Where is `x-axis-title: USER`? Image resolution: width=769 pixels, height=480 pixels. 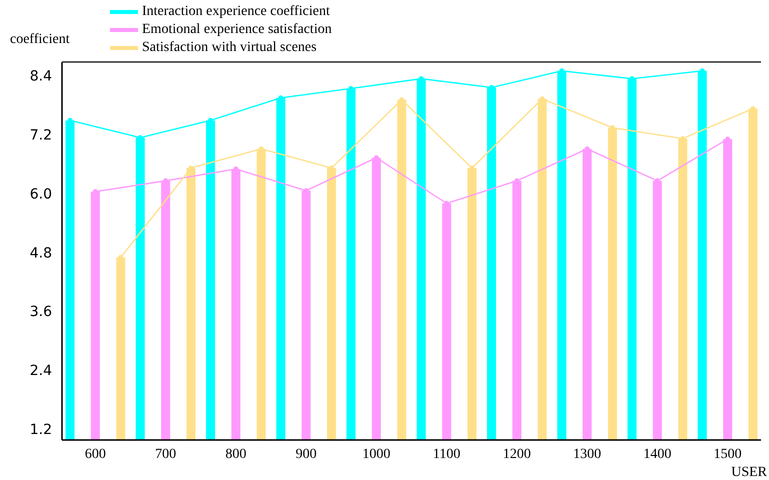
x-axis-title: USER is located at coordinates (749, 472).